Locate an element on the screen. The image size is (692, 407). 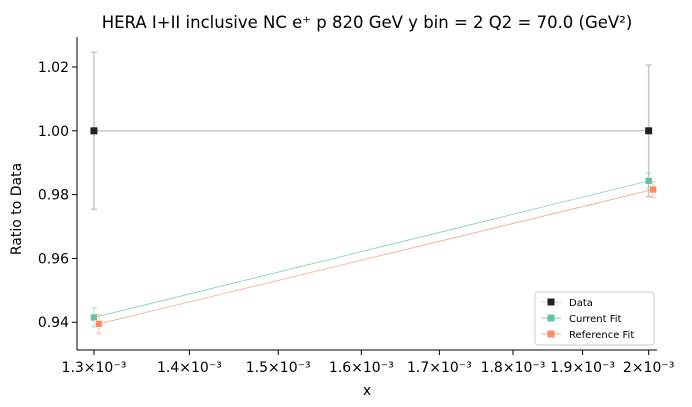
legend-label: Reference Fit is located at coordinates (601, 335).